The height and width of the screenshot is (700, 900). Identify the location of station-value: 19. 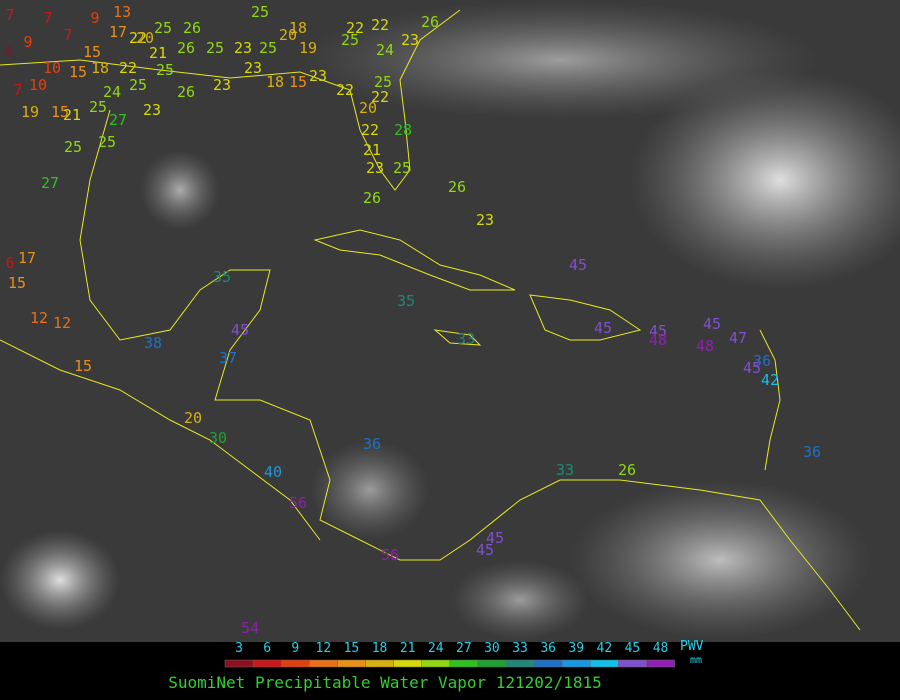
(308, 48).